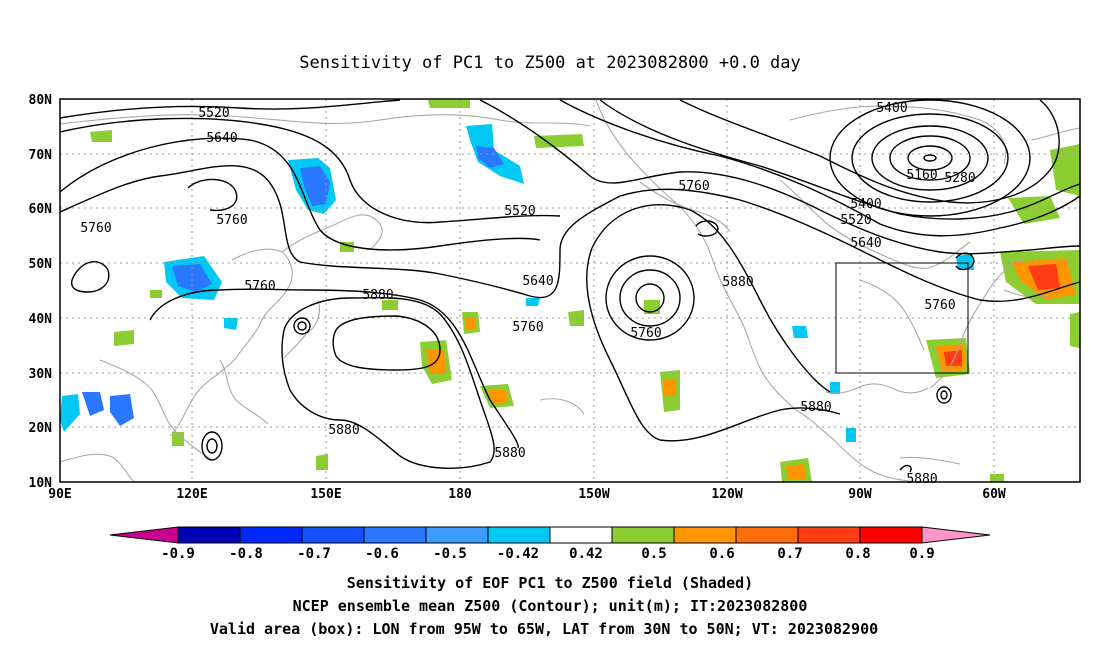 Image resolution: width=1100 pixels, height=650 pixels. What do you see at coordinates (178, 554) in the screenshot?
I see `colorbar-label: -0.9` at bounding box center [178, 554].